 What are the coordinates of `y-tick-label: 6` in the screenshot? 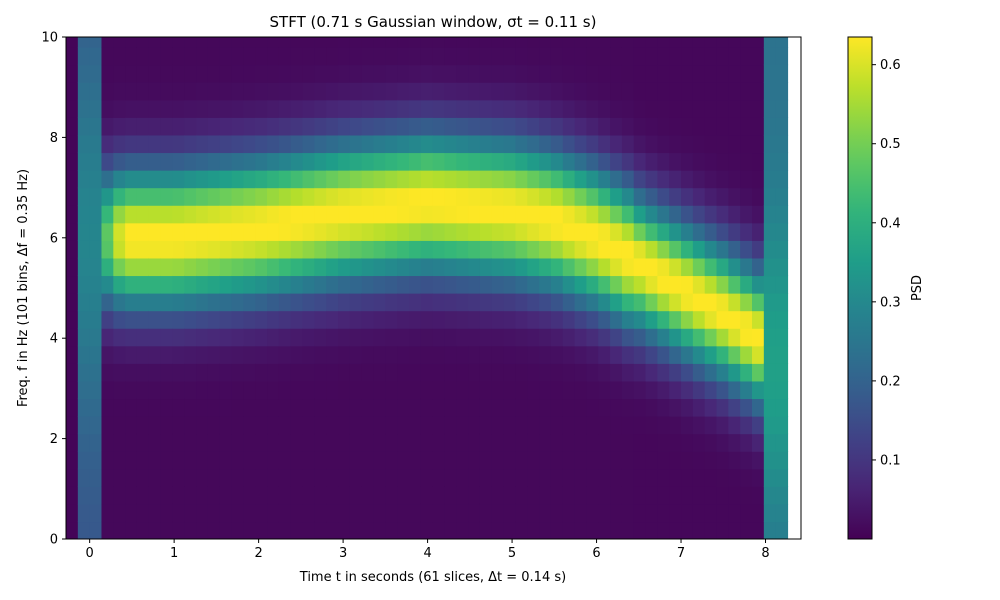 It's located at (54, 238).